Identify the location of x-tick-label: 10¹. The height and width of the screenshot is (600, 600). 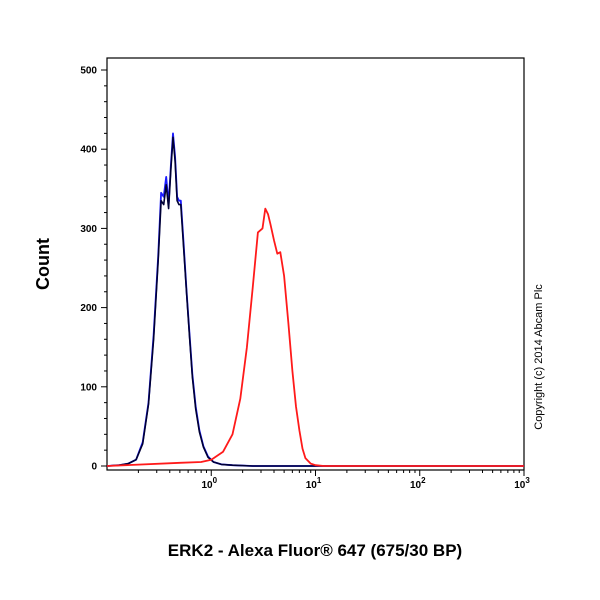
(314, 483).